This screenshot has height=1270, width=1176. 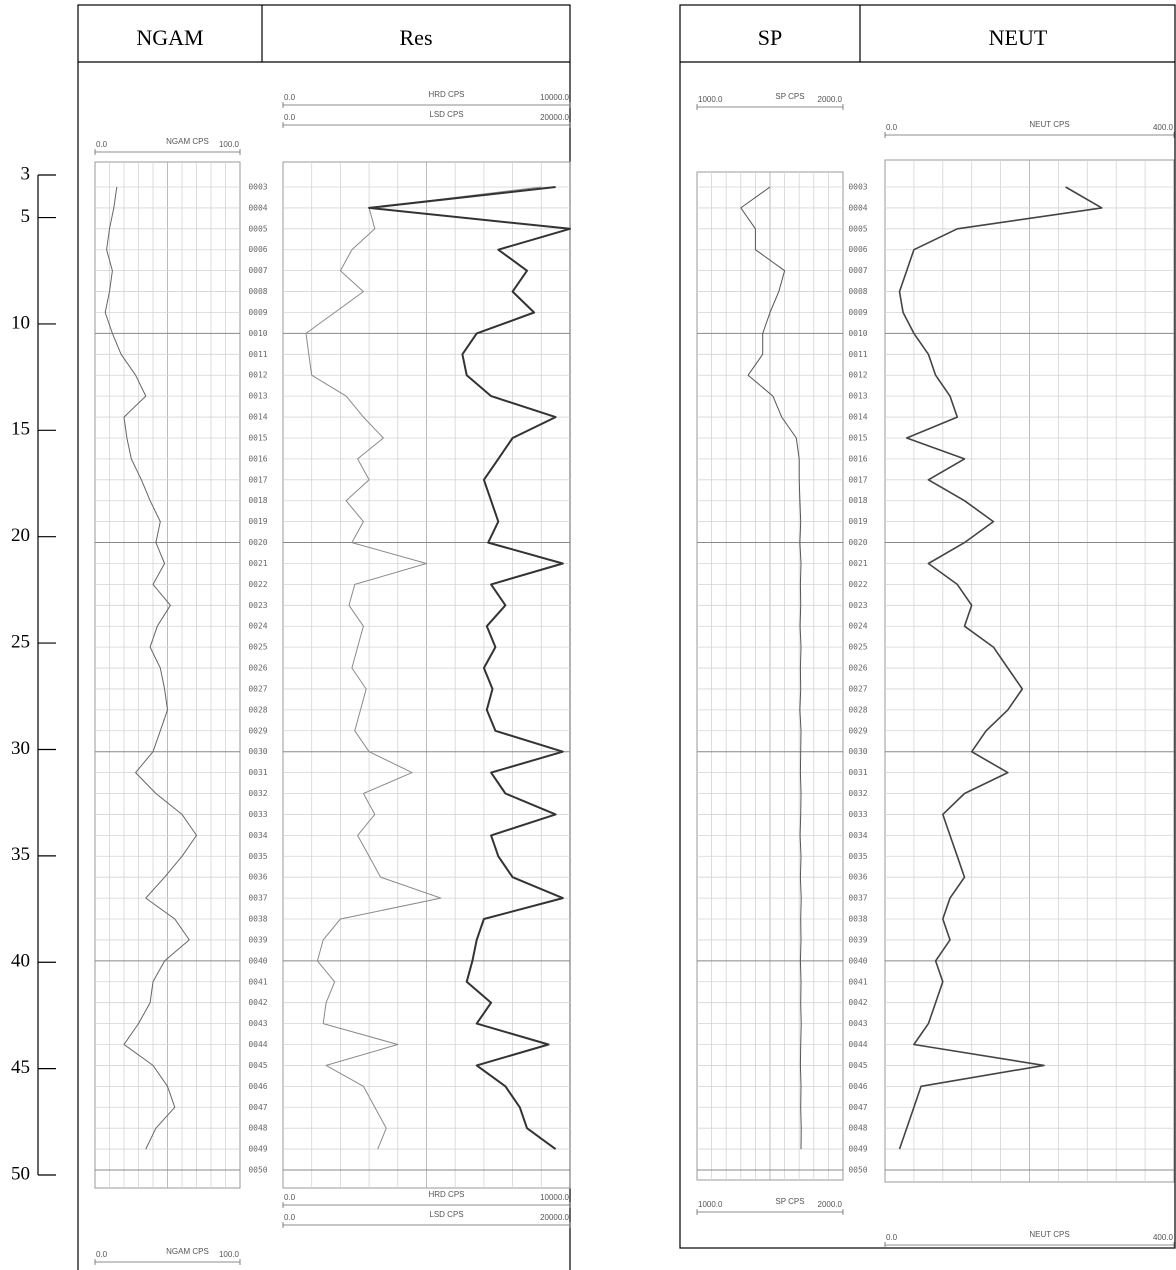 What do you see at coordinates (857, 730) in the screenshot?
I see `depth-label: 0029` at bounding box center [857, 730].